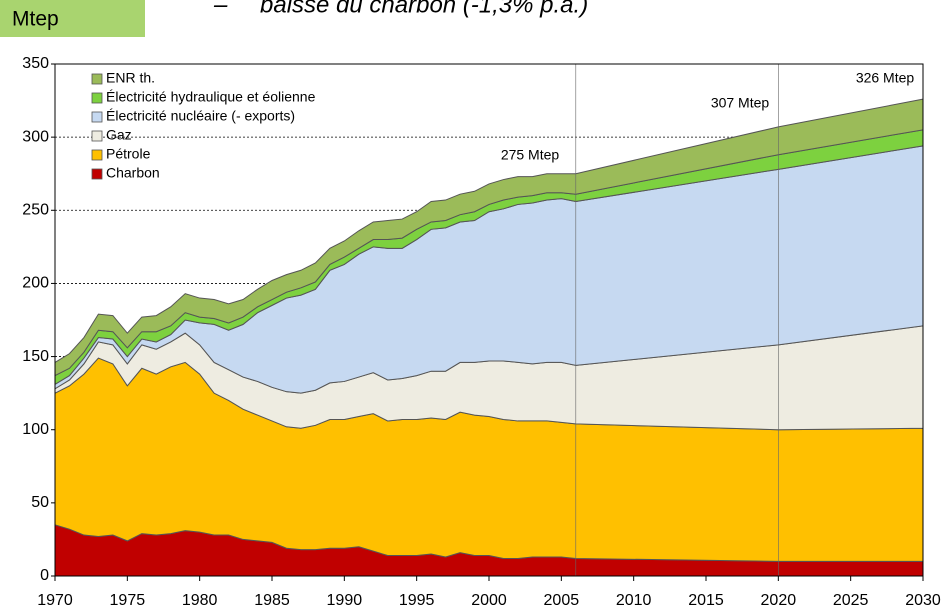 This screenshot has height=613, width=947. What do you see at coordinates (128, 154) in the screenshot?
I see `legend-label: Pétrole` at bounding box center [128, 154].